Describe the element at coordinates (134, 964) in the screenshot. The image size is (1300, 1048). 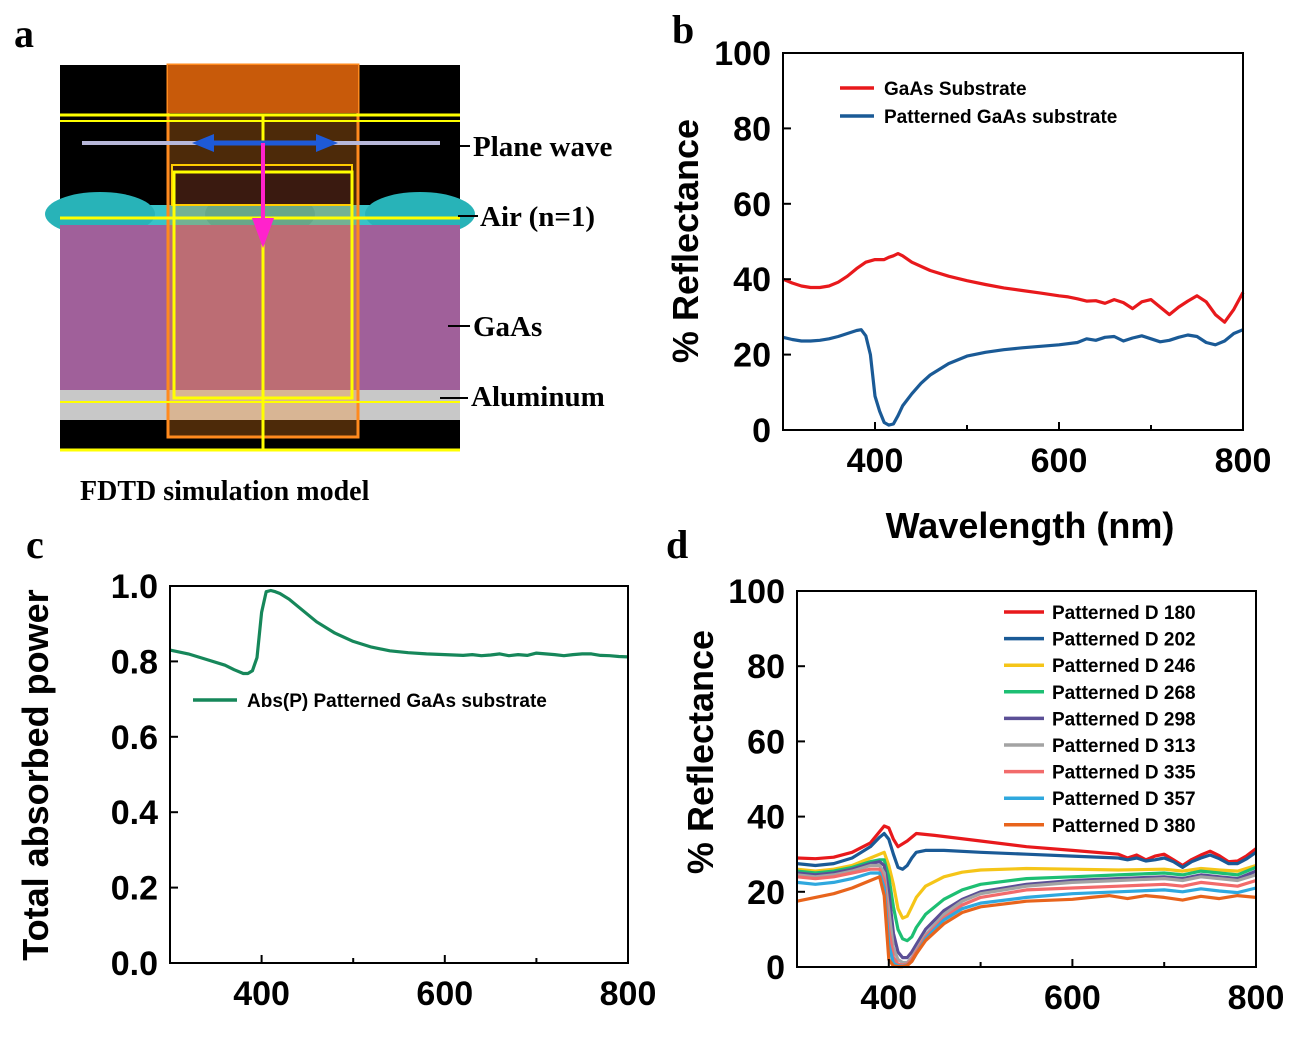
I see `y-tick-label: 0.0` at that location.